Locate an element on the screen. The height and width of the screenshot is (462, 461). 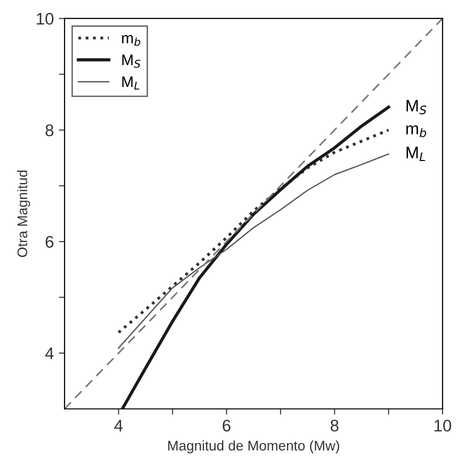
legend-label: m$_{b}$ is located at coordinates (131, 40).